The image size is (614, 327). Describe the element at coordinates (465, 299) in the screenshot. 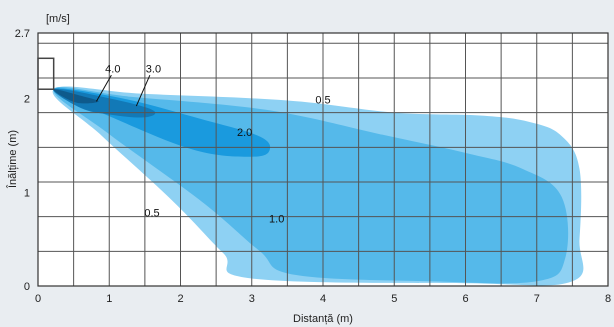

I see `x-tick-label: 6` at that location.